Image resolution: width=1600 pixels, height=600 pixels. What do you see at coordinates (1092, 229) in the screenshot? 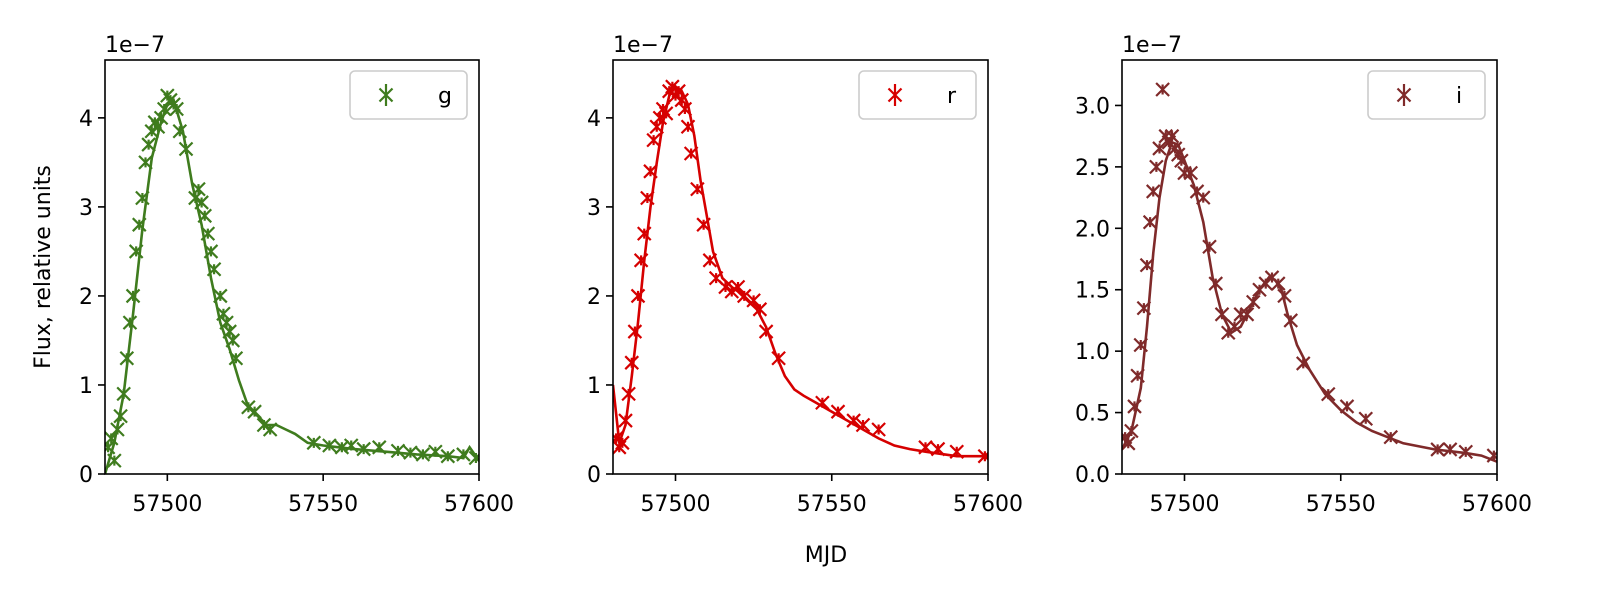
I see `y-tick-label: 2.0` at bounding box center [1092, 229].